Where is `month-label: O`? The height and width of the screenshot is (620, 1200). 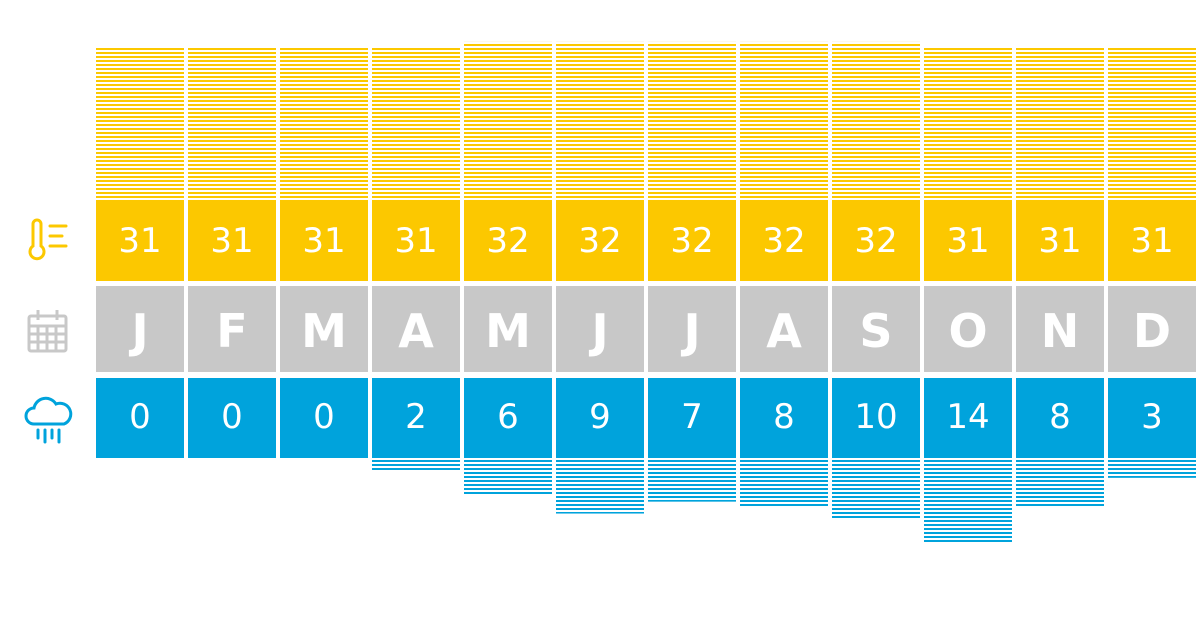 month-label: O is located at coordinates (967, 331).